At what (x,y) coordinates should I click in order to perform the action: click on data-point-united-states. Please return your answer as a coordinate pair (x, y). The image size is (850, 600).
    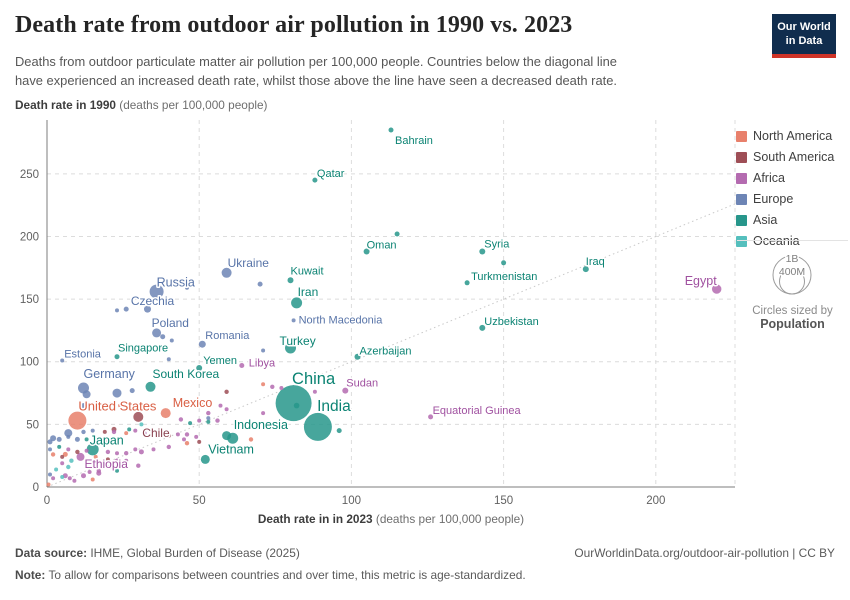
    Looking at the image, I should click on (77, 420).